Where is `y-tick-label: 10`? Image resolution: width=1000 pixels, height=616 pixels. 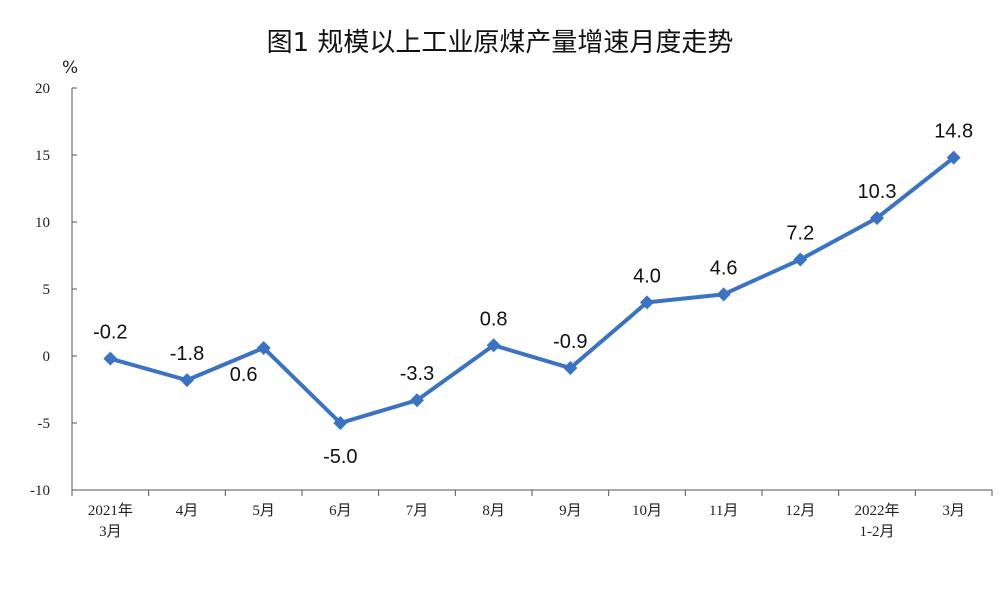
y-tick-label: 10 is located at coordinates (42, 223).